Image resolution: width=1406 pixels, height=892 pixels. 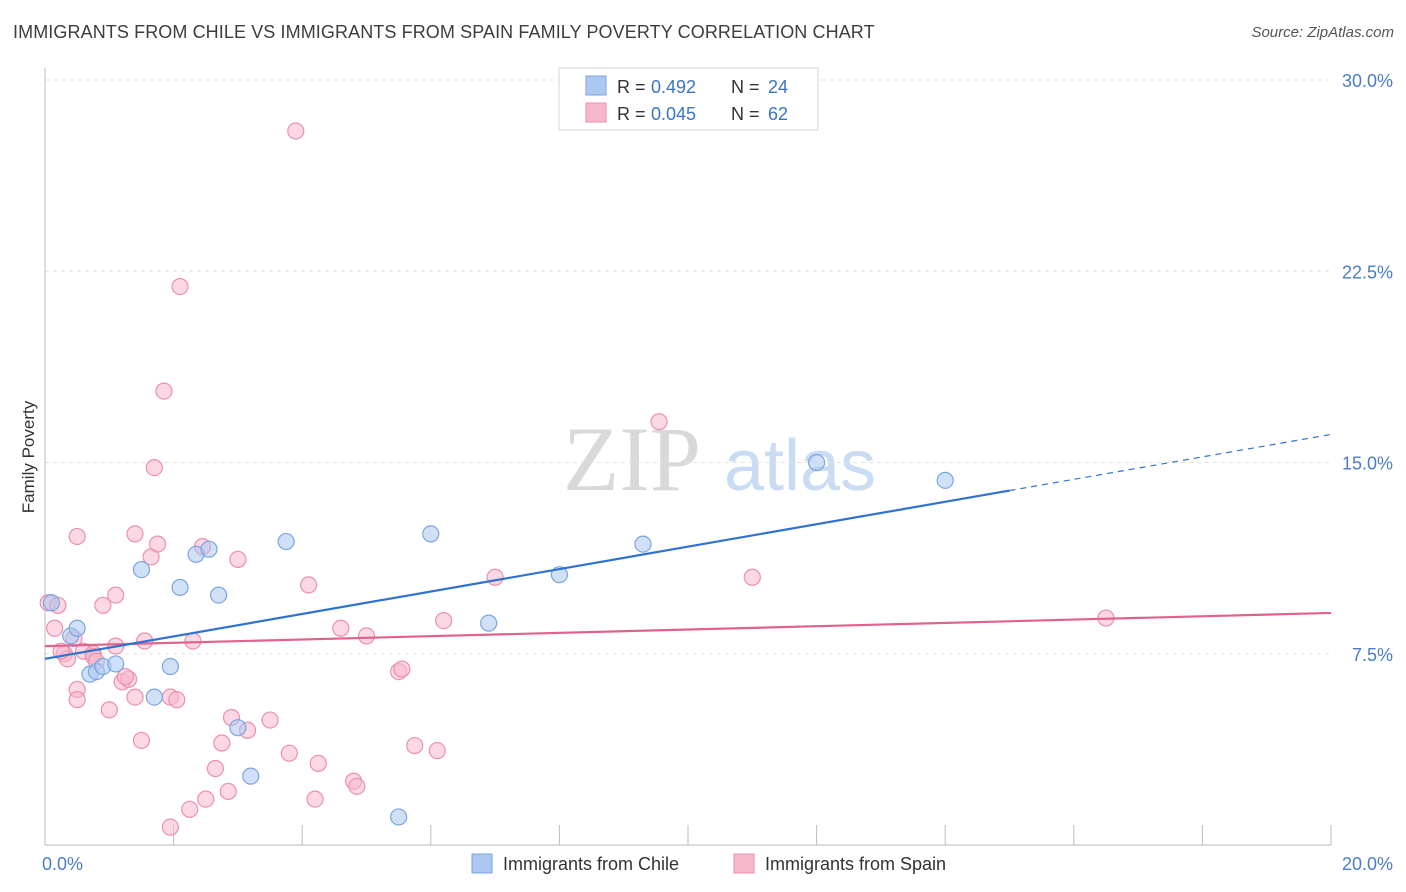 I want to click on stats-r-value-chile: 0.492, so click(x=673, y=87).